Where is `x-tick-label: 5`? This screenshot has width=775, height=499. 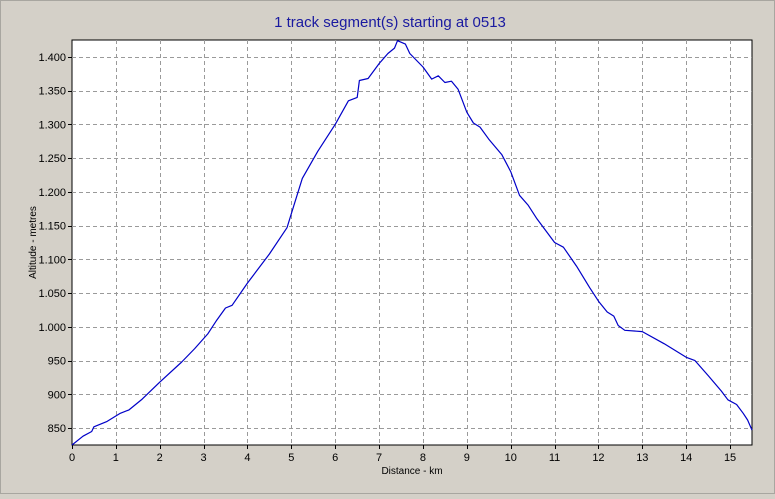 x-tick-label: 5 is located at coordinates (291, 458).